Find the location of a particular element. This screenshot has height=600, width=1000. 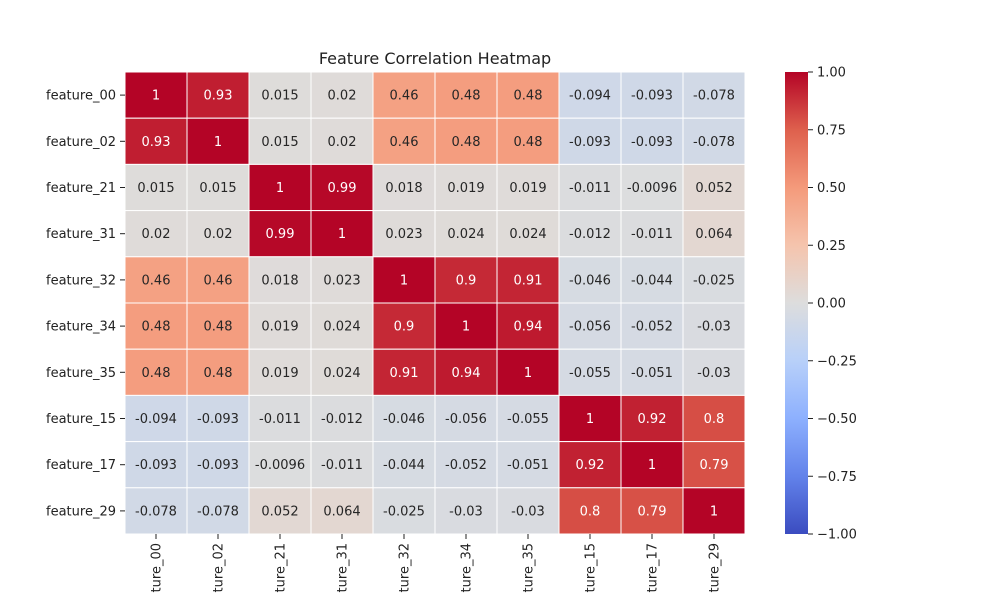

cell-annotation: 0.99 is located at coordinates (280, 234).